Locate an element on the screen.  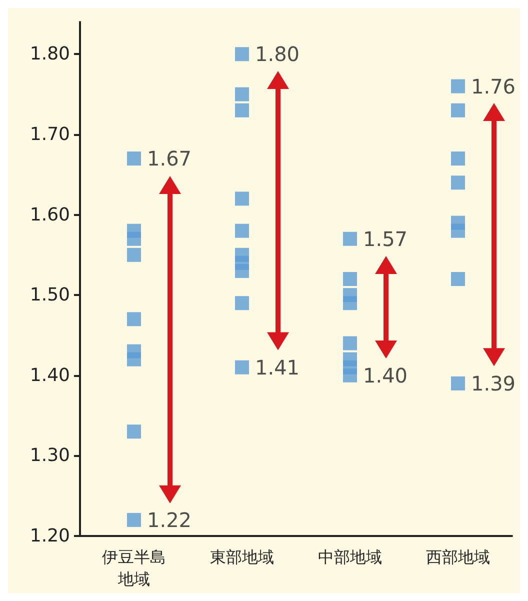
data-label: 1.39 is located at coordinates (493, 383).